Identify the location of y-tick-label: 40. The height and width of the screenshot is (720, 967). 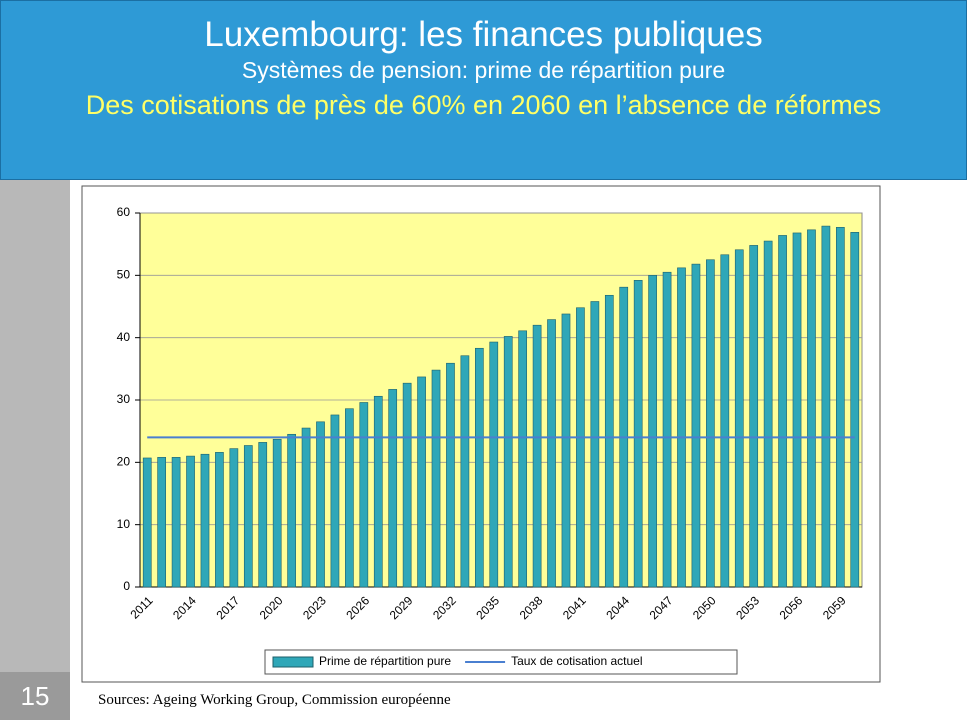
(124, 337).